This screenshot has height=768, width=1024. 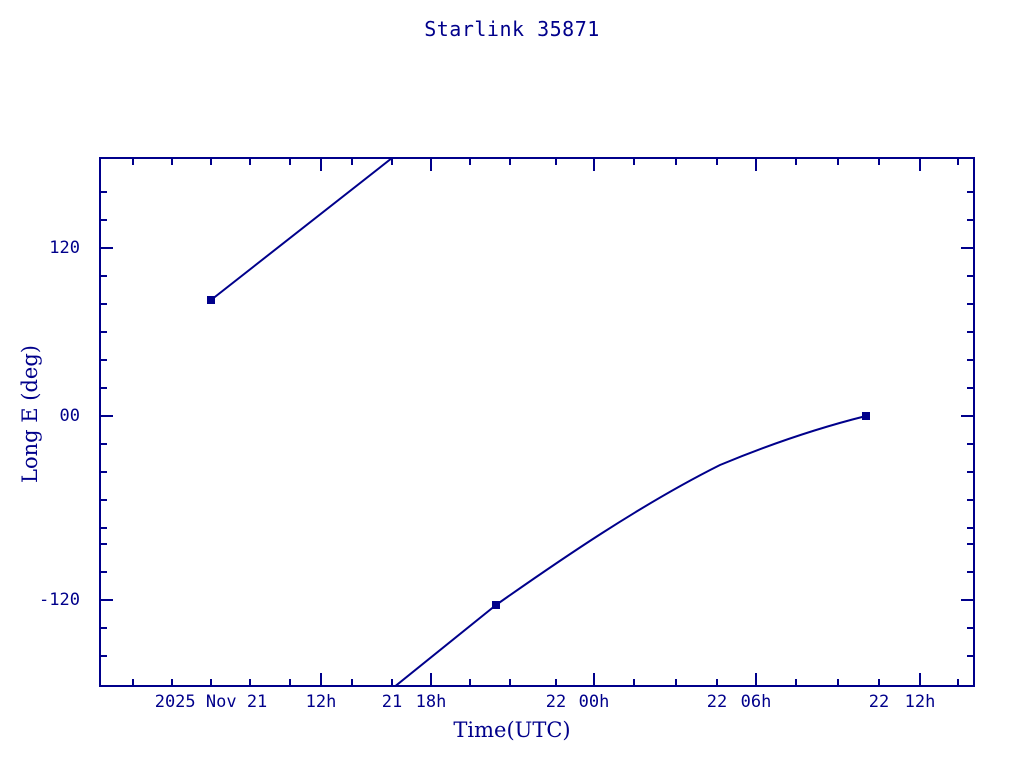 I want to click on y-tick-label-0: 00, so click(x=69, y=416).